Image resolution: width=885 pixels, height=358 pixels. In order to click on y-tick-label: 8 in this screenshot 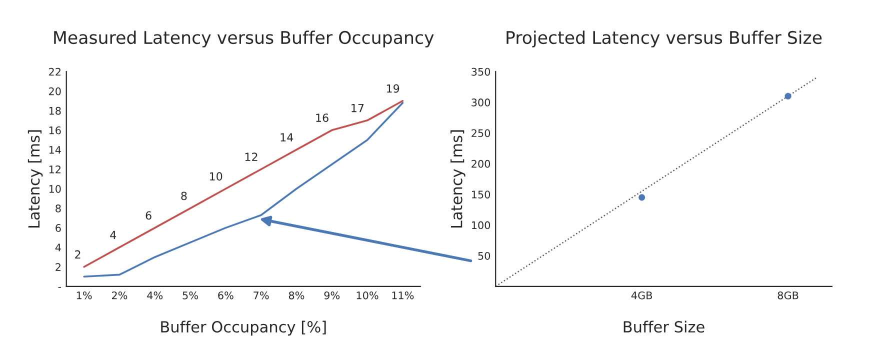, I will do `click(58, 208)`.